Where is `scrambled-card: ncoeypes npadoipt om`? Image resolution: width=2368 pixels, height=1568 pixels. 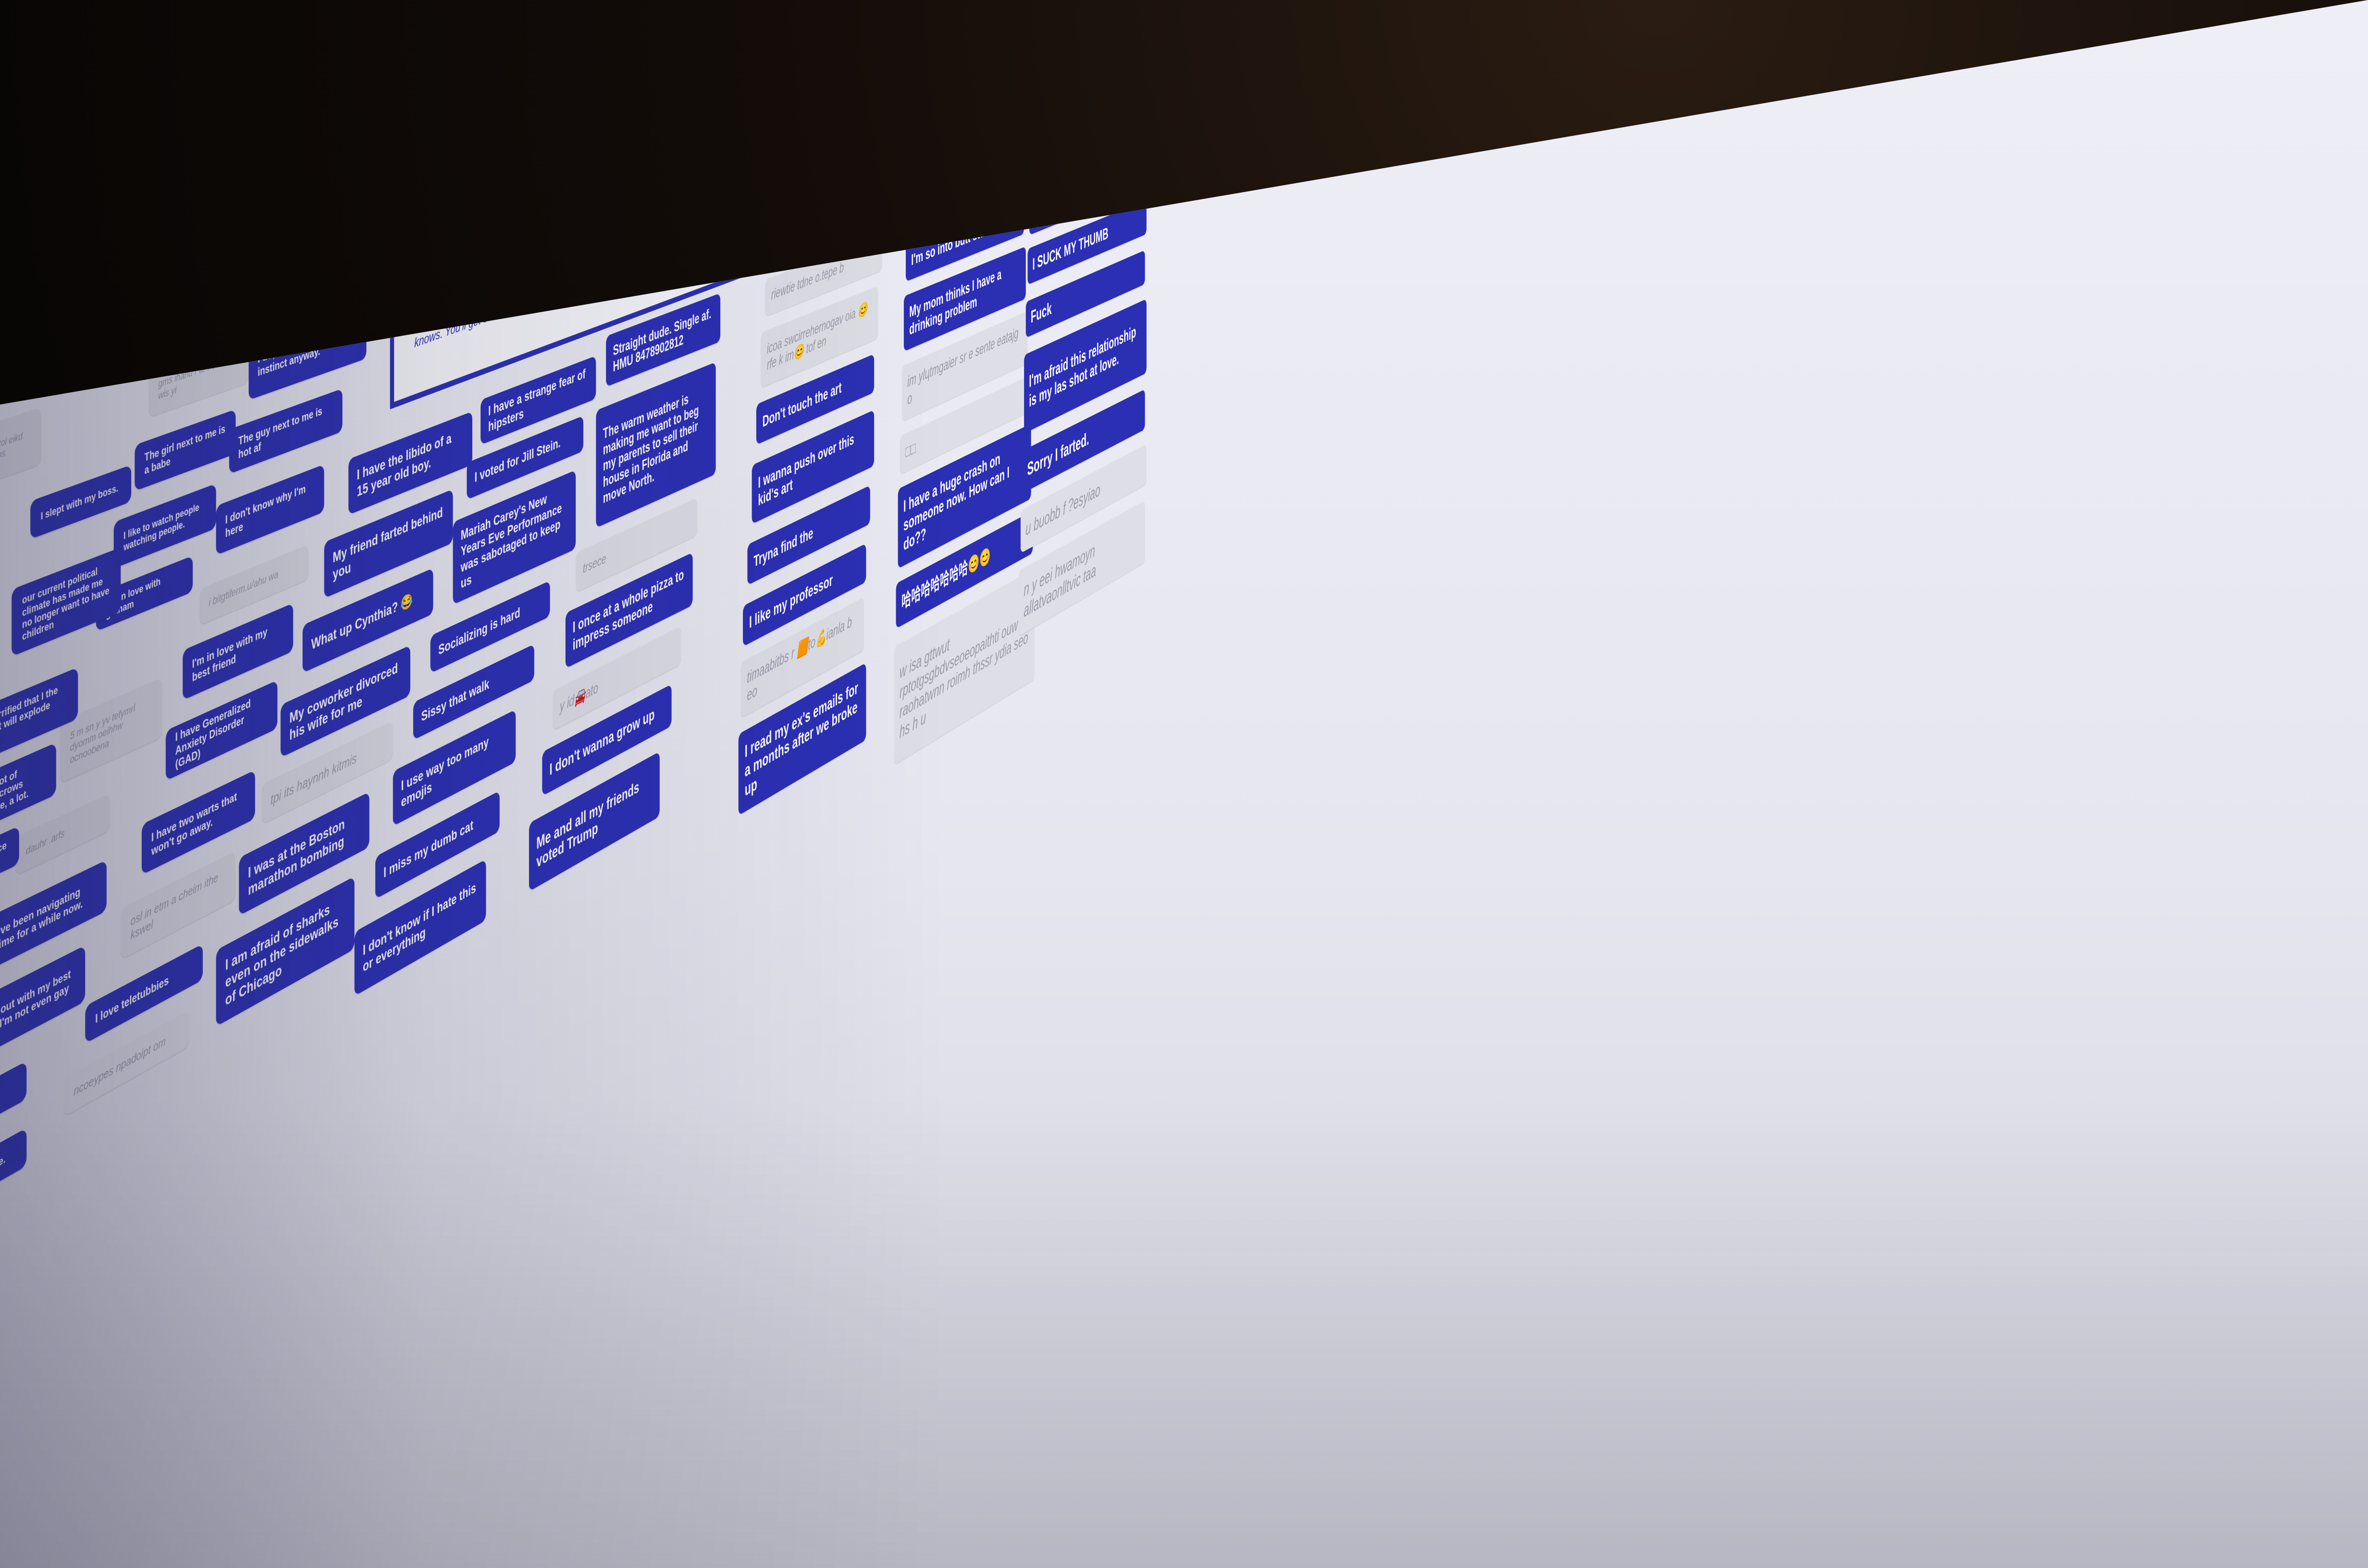 scrambled-card: ncoeypes npadoipt om is located at coordinates (126, 1063).